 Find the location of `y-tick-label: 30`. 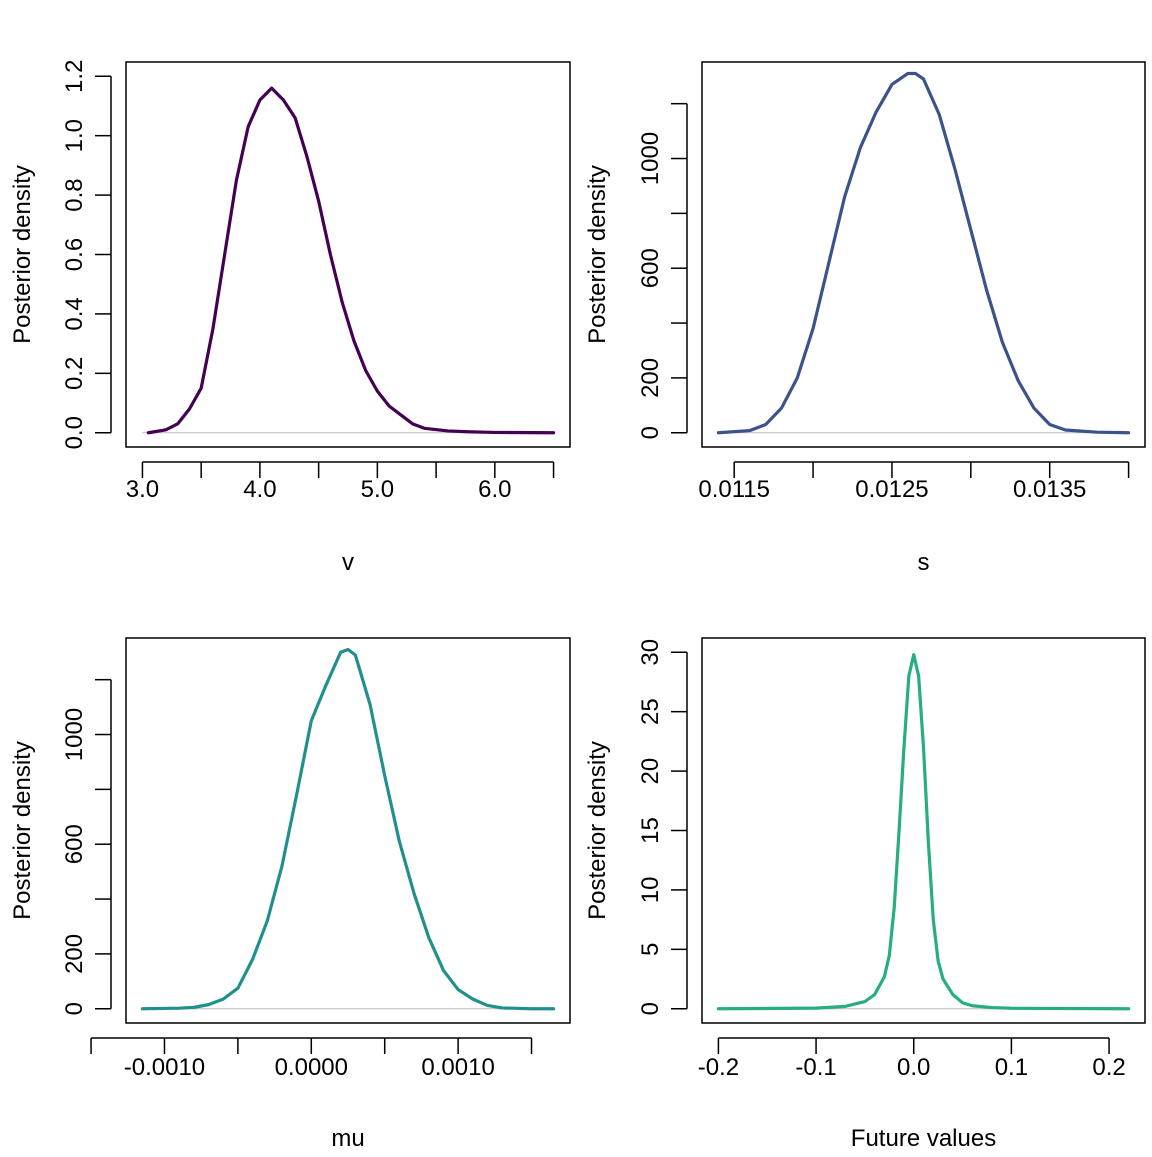

y-tick-label: 30 is located at coordinates (650, 652).